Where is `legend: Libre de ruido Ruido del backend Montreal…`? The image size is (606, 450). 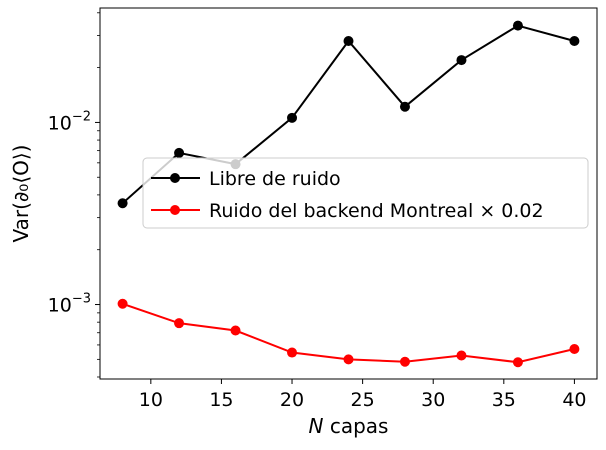 legend: Libre de ruido Ruido del backend Montreal… is located at coordinates (365, 193).